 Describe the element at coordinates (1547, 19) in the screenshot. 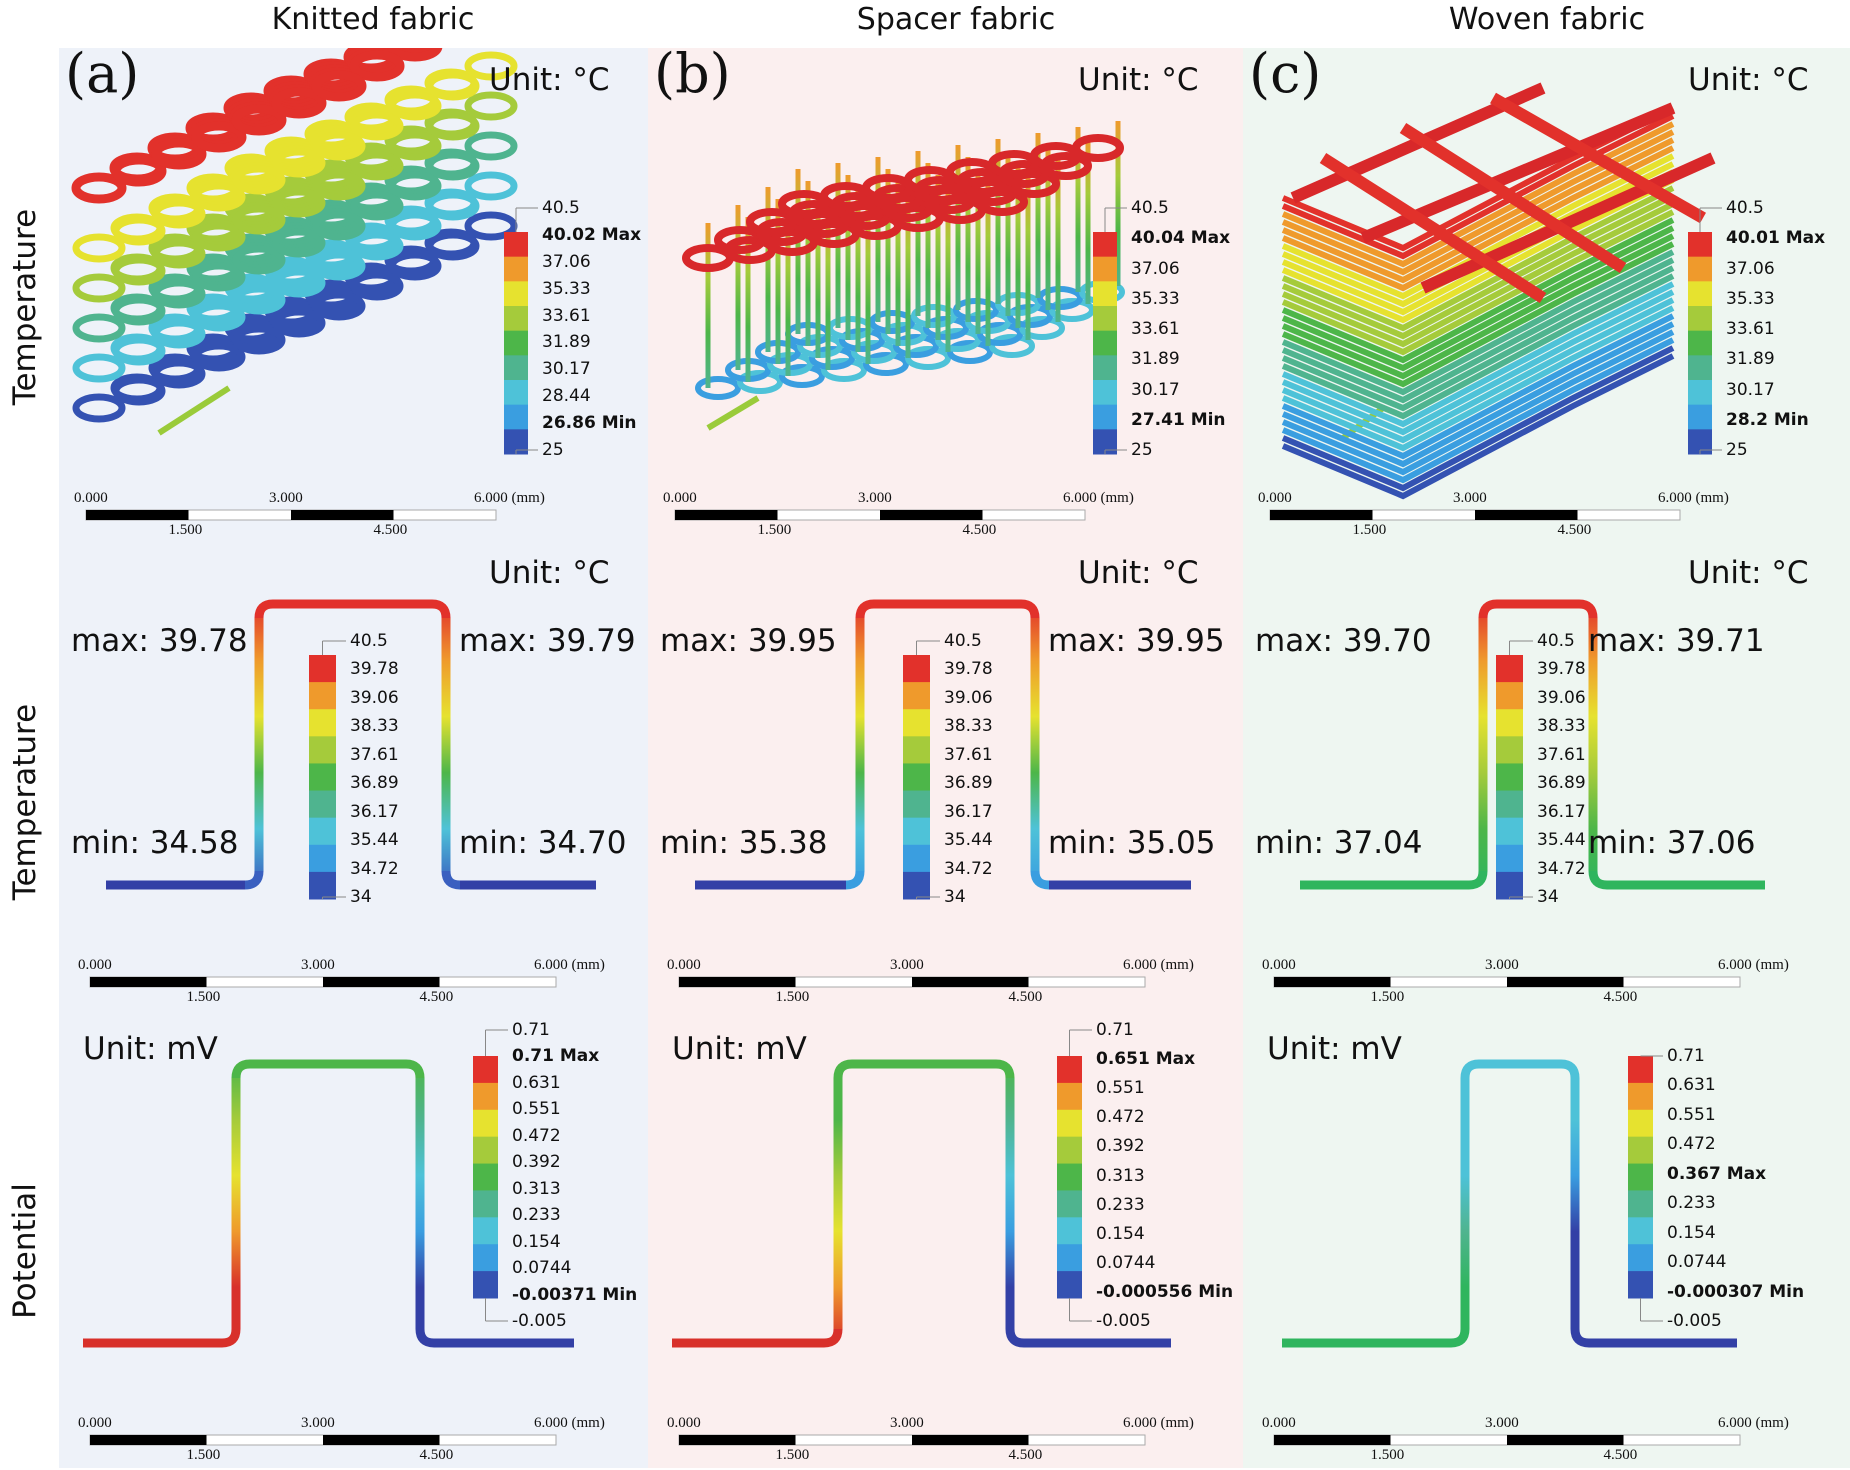

I see `column-title: Woven fabric` at that location.